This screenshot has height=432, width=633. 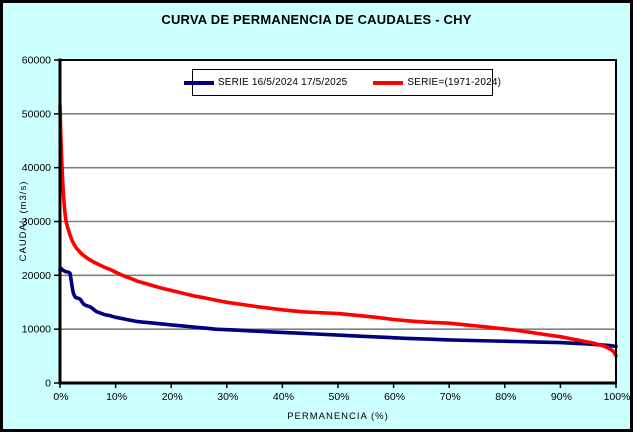 I want to click on y-tick-label: 40000, so click(x=36, y=168).